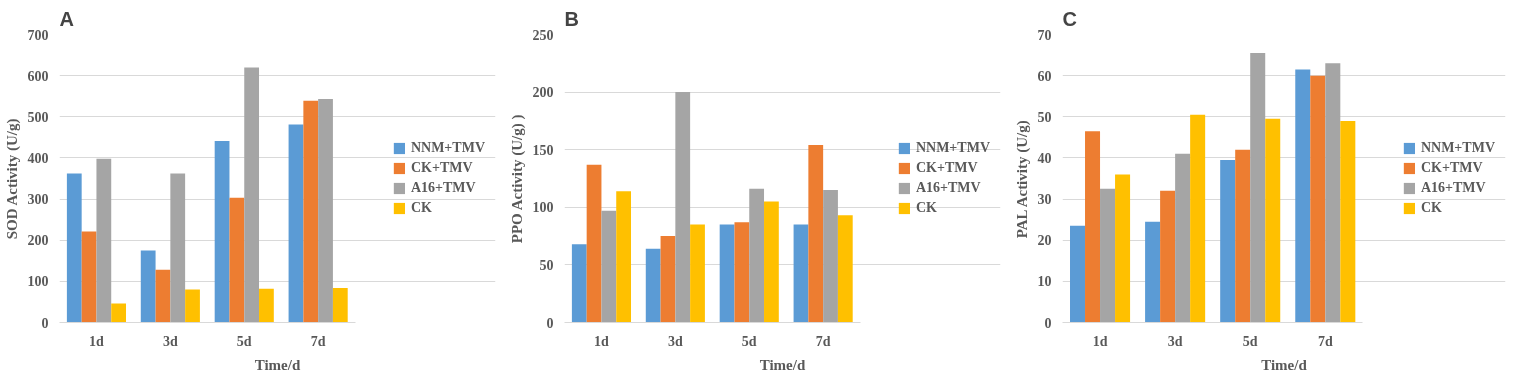  What do you see at coordinates (571, 18) in the screenshot?
I see `chart-title: B` at bounding box center [571, 18].